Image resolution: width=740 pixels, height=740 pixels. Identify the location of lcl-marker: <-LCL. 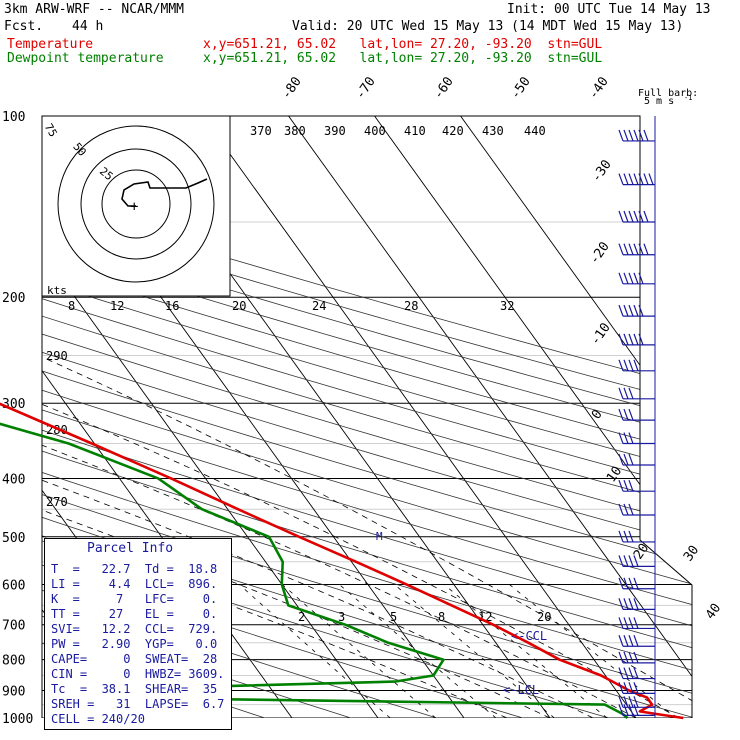
(521, 690).